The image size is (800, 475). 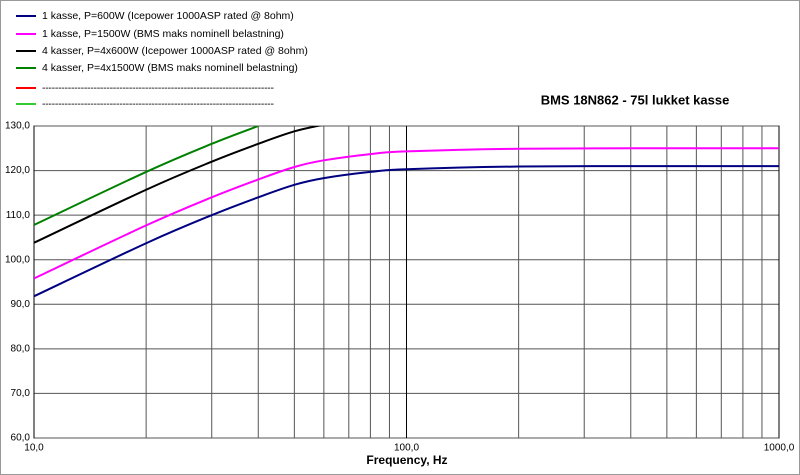 What do you see at coordinates (17, 126) in the screenshot?
I see `y-tick-label: 130,0` at bounding box center [17, 126].